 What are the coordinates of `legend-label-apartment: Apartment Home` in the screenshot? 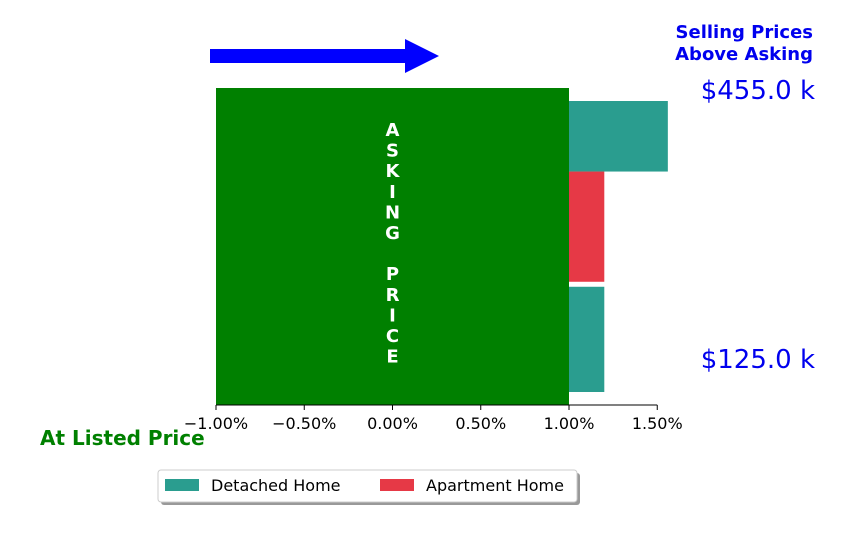 It's located at (495, 485).